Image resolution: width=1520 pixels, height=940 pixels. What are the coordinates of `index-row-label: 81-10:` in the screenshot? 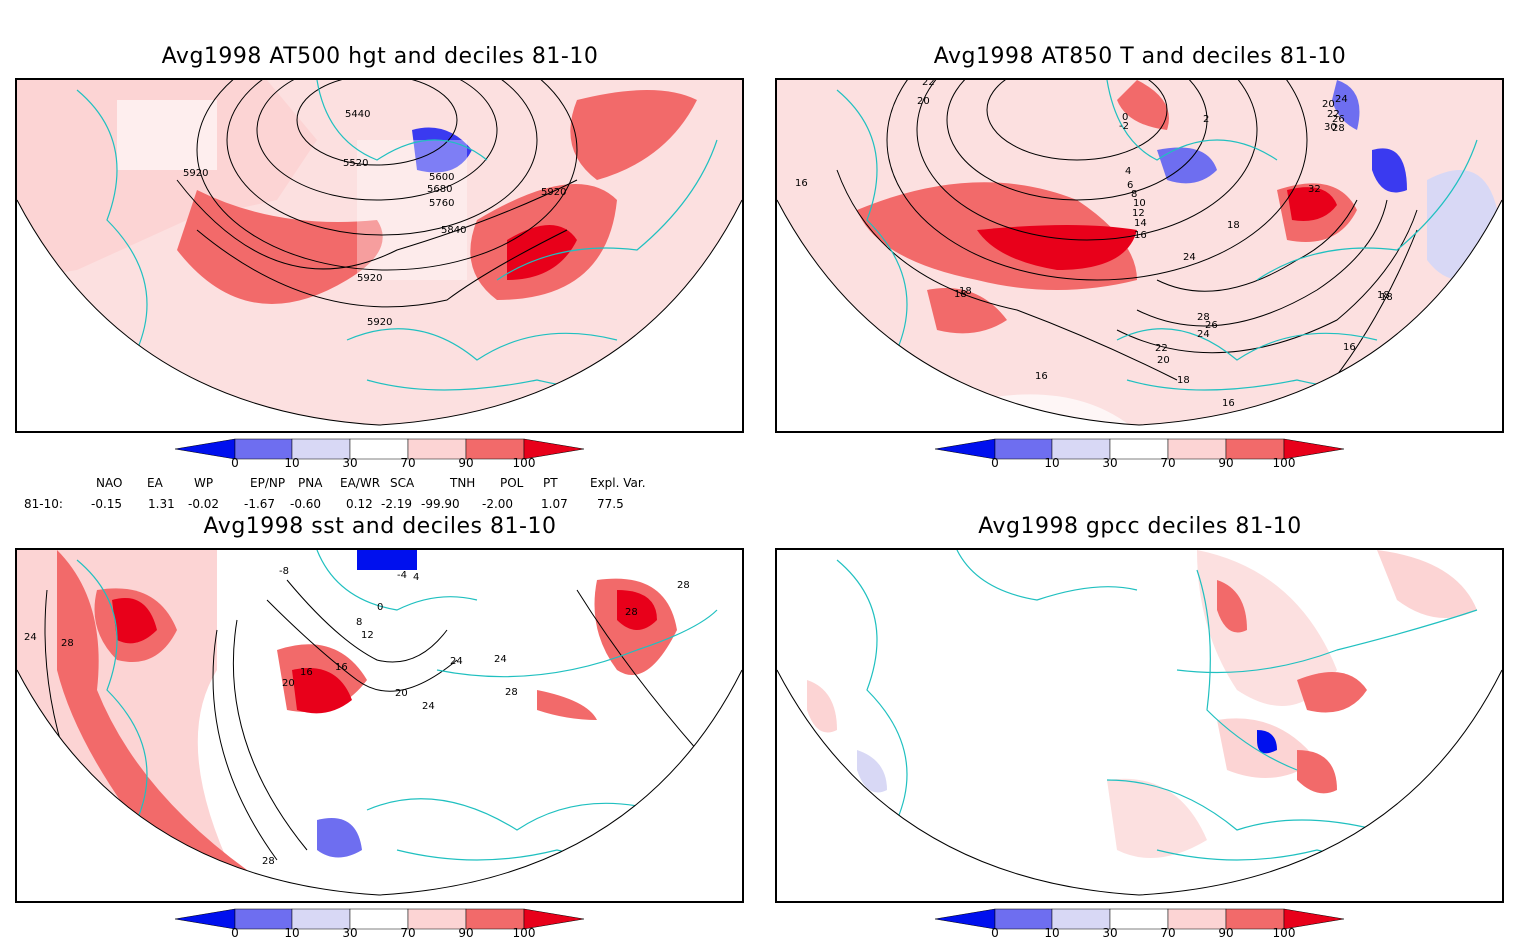 It's located at (43, 504).